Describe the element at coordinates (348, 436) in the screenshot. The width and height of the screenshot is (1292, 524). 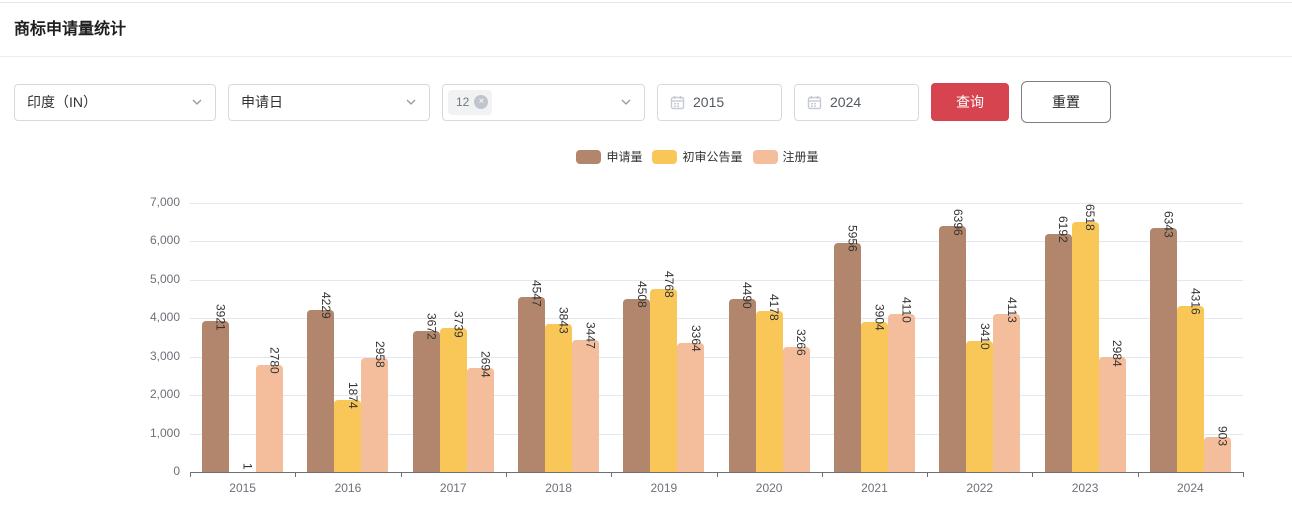
I see `bar-初审公告量-2016` at that location.